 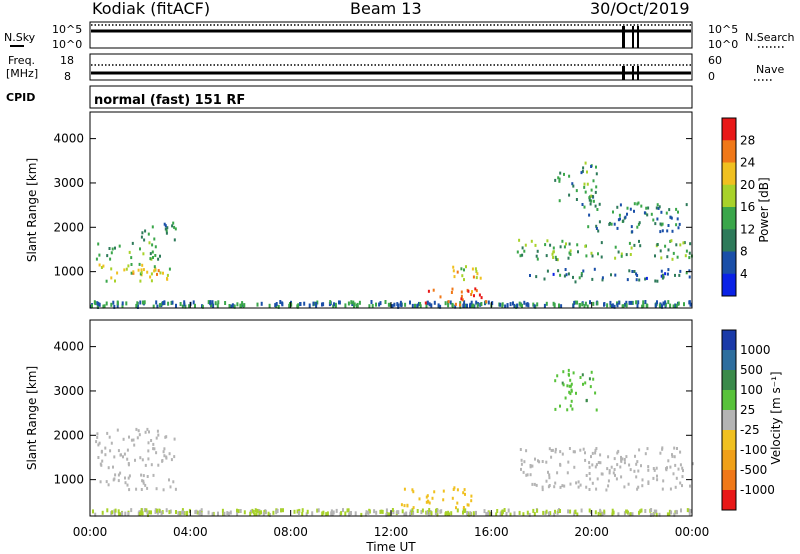 What do you see at coordinates (753, 450) in the screenshot?
I see `velocity-cbar-tick: -100` at bounding box center [753, 450].